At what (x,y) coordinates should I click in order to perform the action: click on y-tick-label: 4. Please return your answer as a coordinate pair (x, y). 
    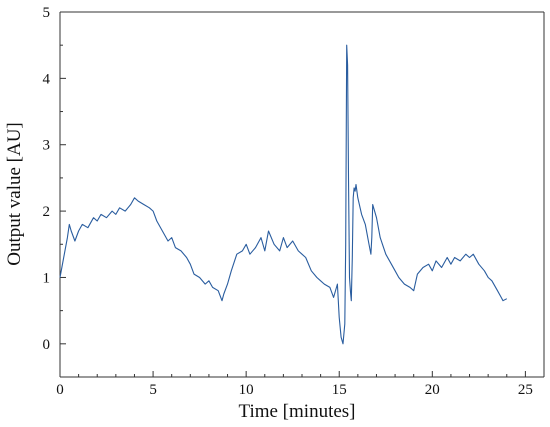
    Looking at the image, I should click on (47, 79).